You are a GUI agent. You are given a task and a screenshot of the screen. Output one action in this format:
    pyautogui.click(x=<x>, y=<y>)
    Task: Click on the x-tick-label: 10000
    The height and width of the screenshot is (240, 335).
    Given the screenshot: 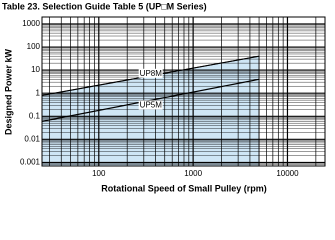 What is the action you would take?
    pyautogui.click(x=287, y=173)
    